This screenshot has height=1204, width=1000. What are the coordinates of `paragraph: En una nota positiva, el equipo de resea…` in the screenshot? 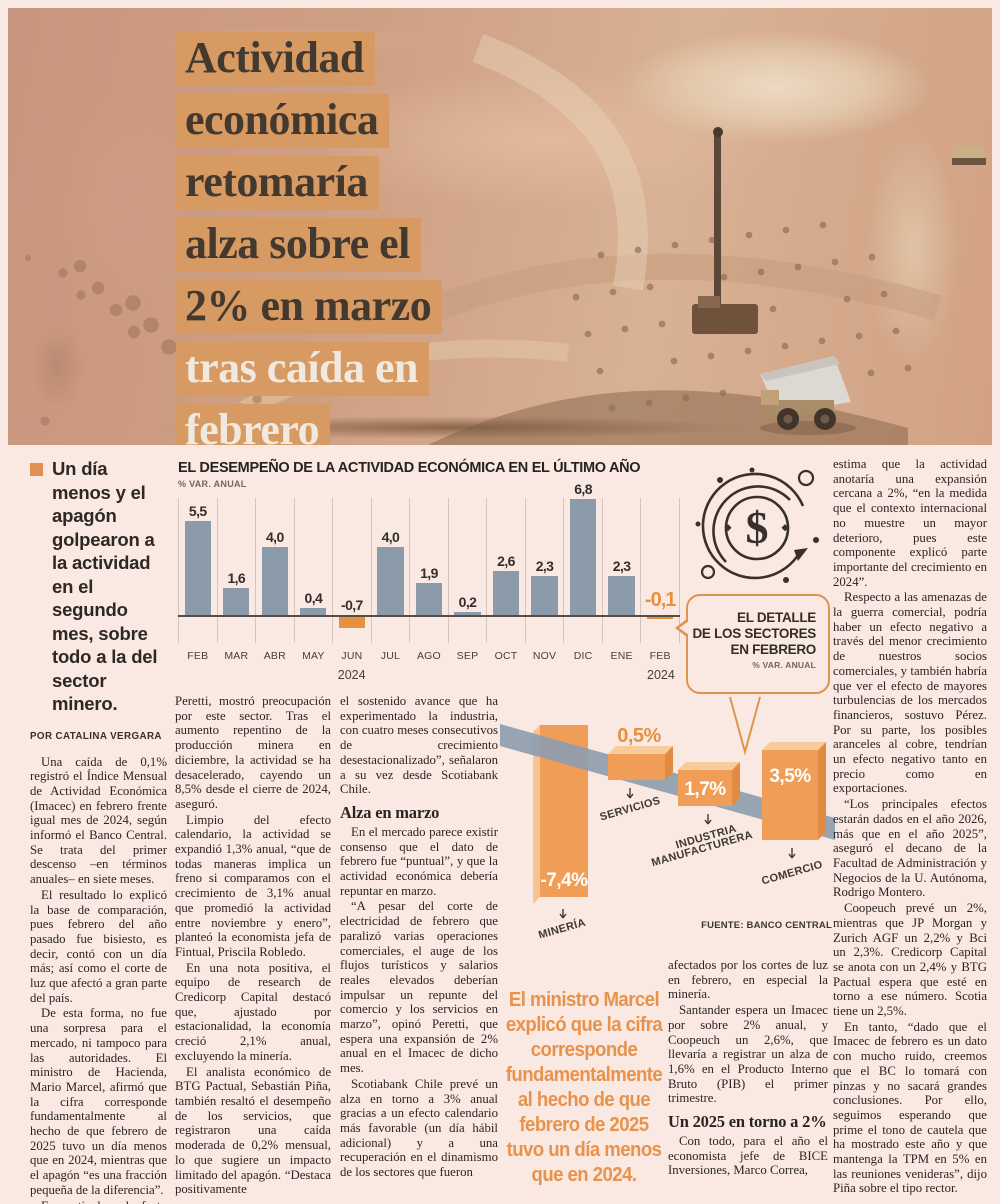 It's located at (253, 1011).